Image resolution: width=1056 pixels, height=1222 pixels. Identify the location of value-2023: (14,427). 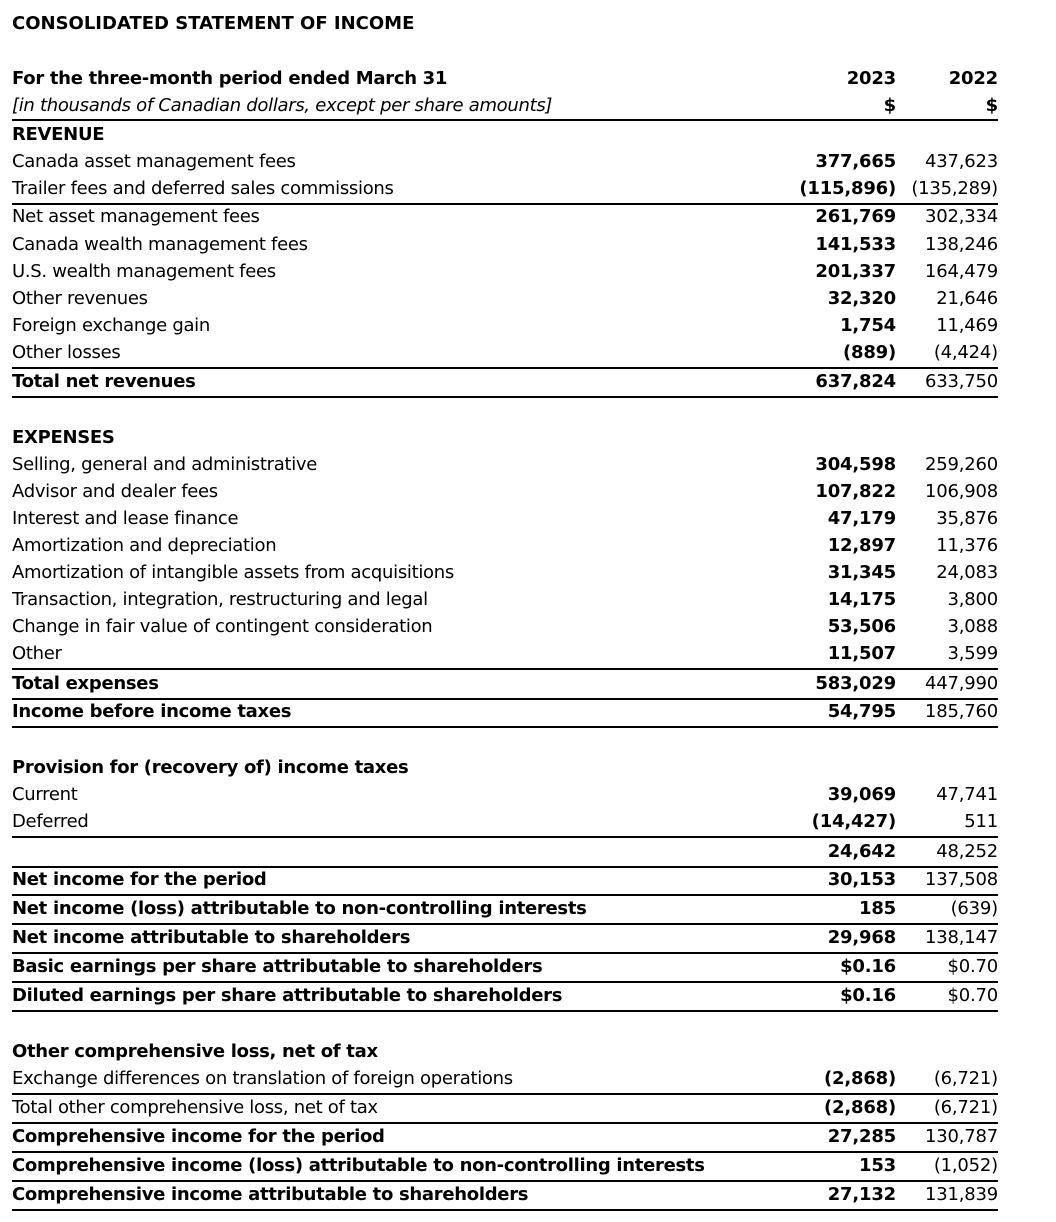
(854, 821).